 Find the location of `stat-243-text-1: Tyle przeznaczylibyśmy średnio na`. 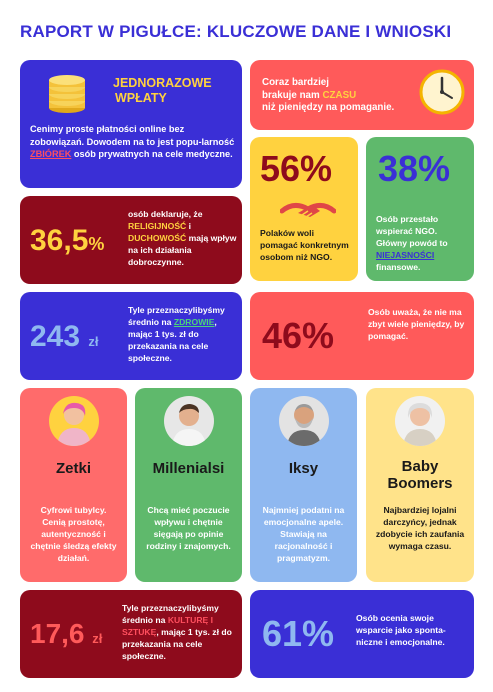

stat-243-text-1: Tyle przeznaczylibyśmy średnio na is located at coordinates (176, 316).